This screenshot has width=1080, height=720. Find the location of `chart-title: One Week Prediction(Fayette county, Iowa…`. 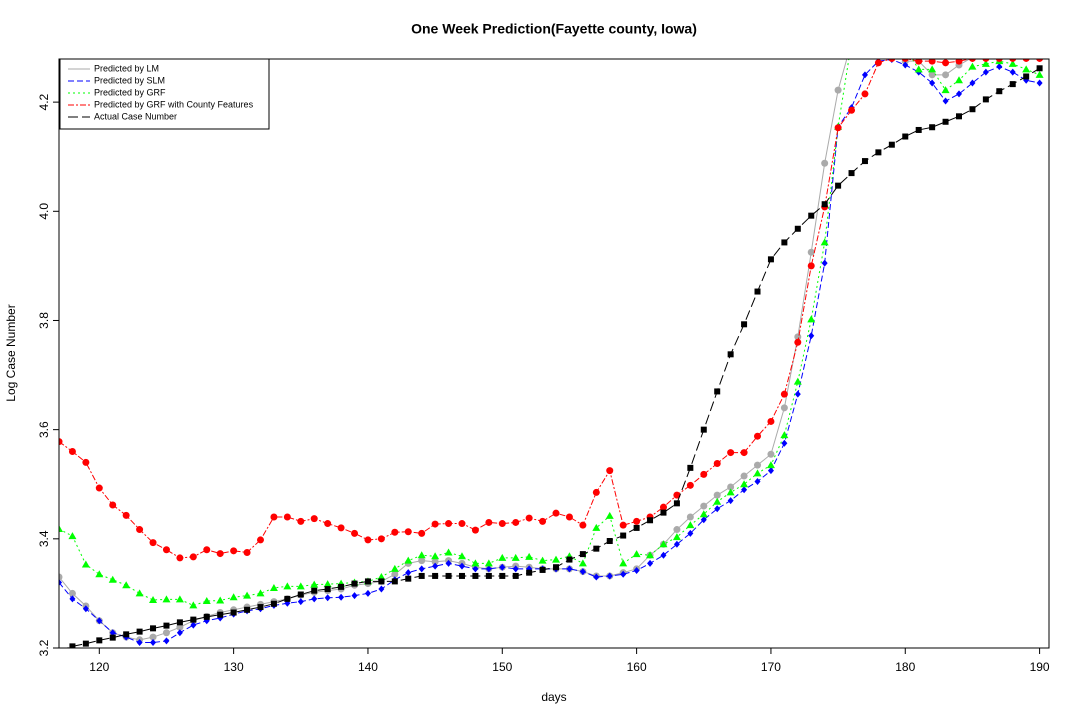

chart-title: One Week Prediction(Fayette county, Iowa… is located at coordinates (554, 29).